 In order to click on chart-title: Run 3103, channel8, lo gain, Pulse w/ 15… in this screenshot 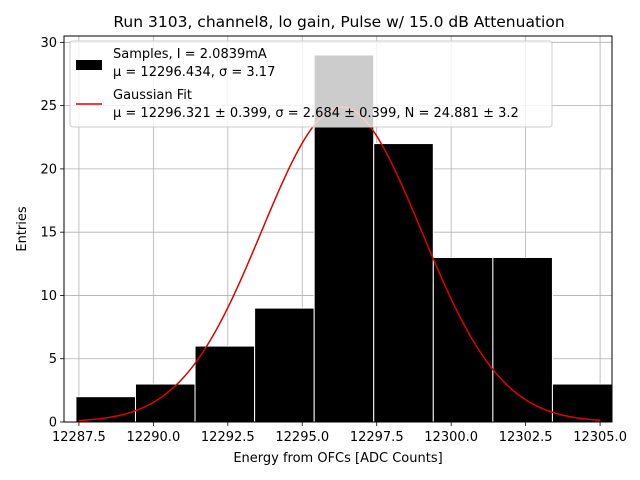, I will do `click(338, 22)`.